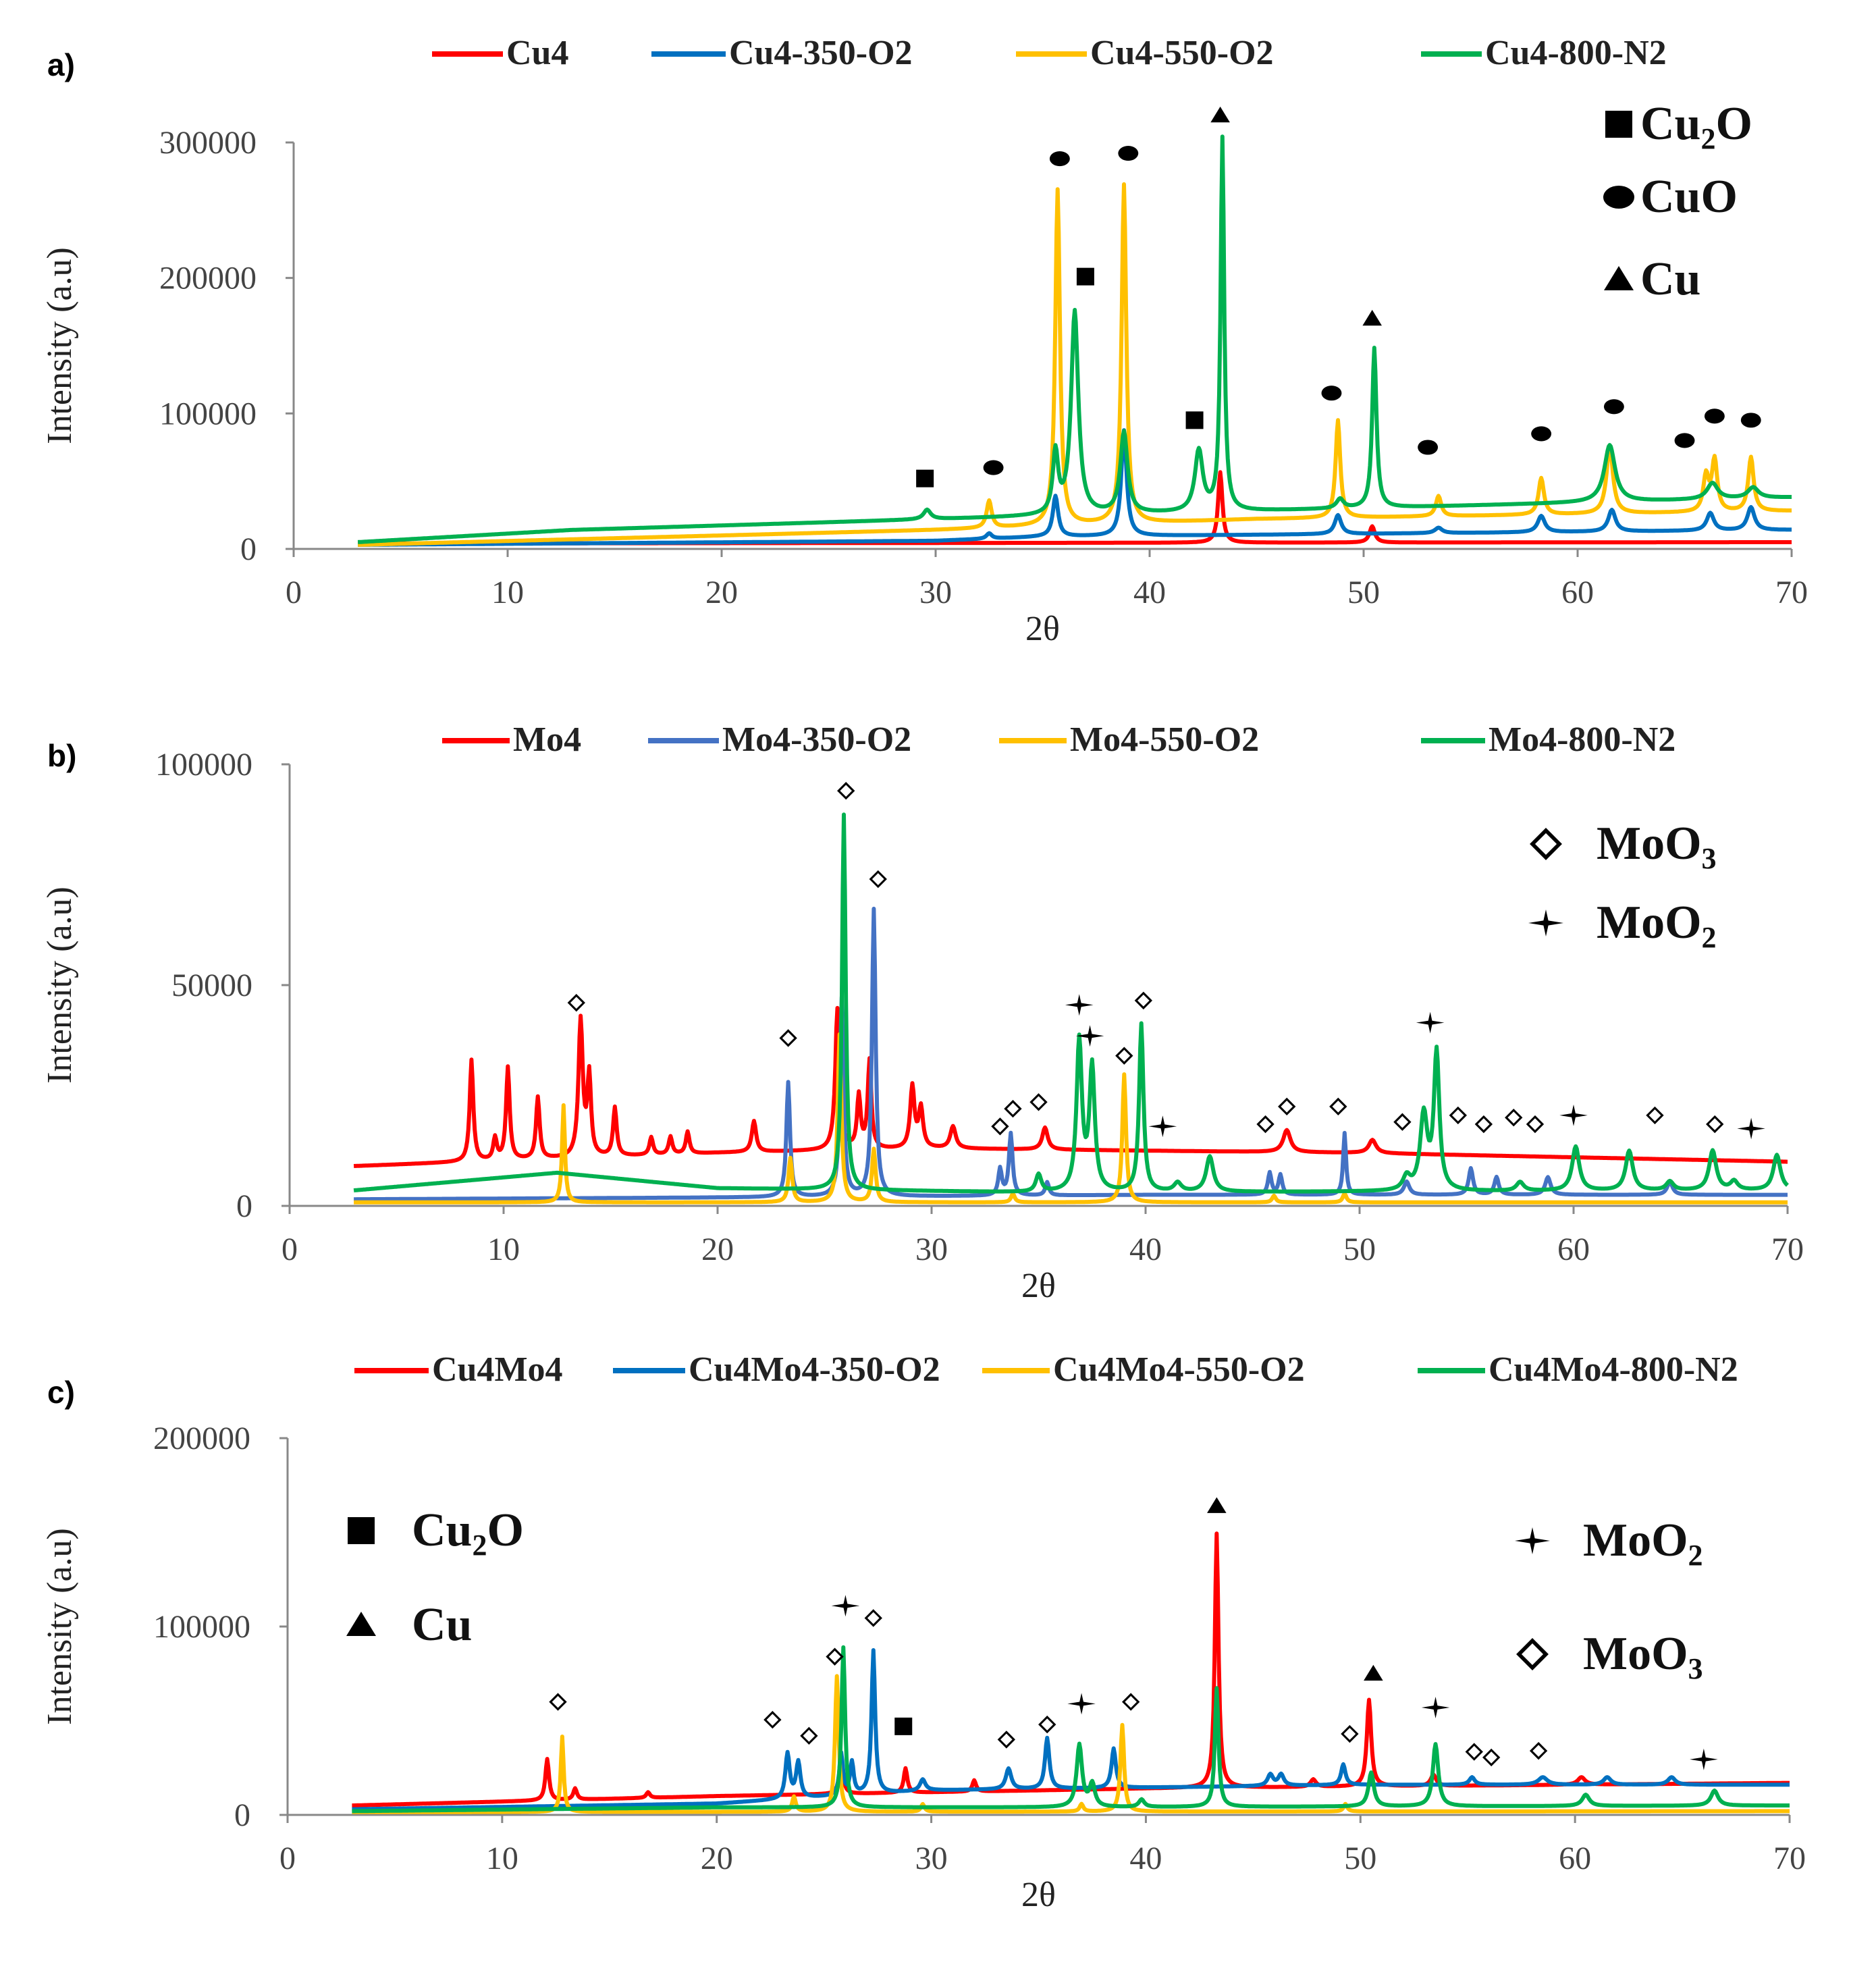  Describe the element at coordinates (442, 1530) in the screenshot. I see `phase-legend-left-label-main: Cu` at that location.